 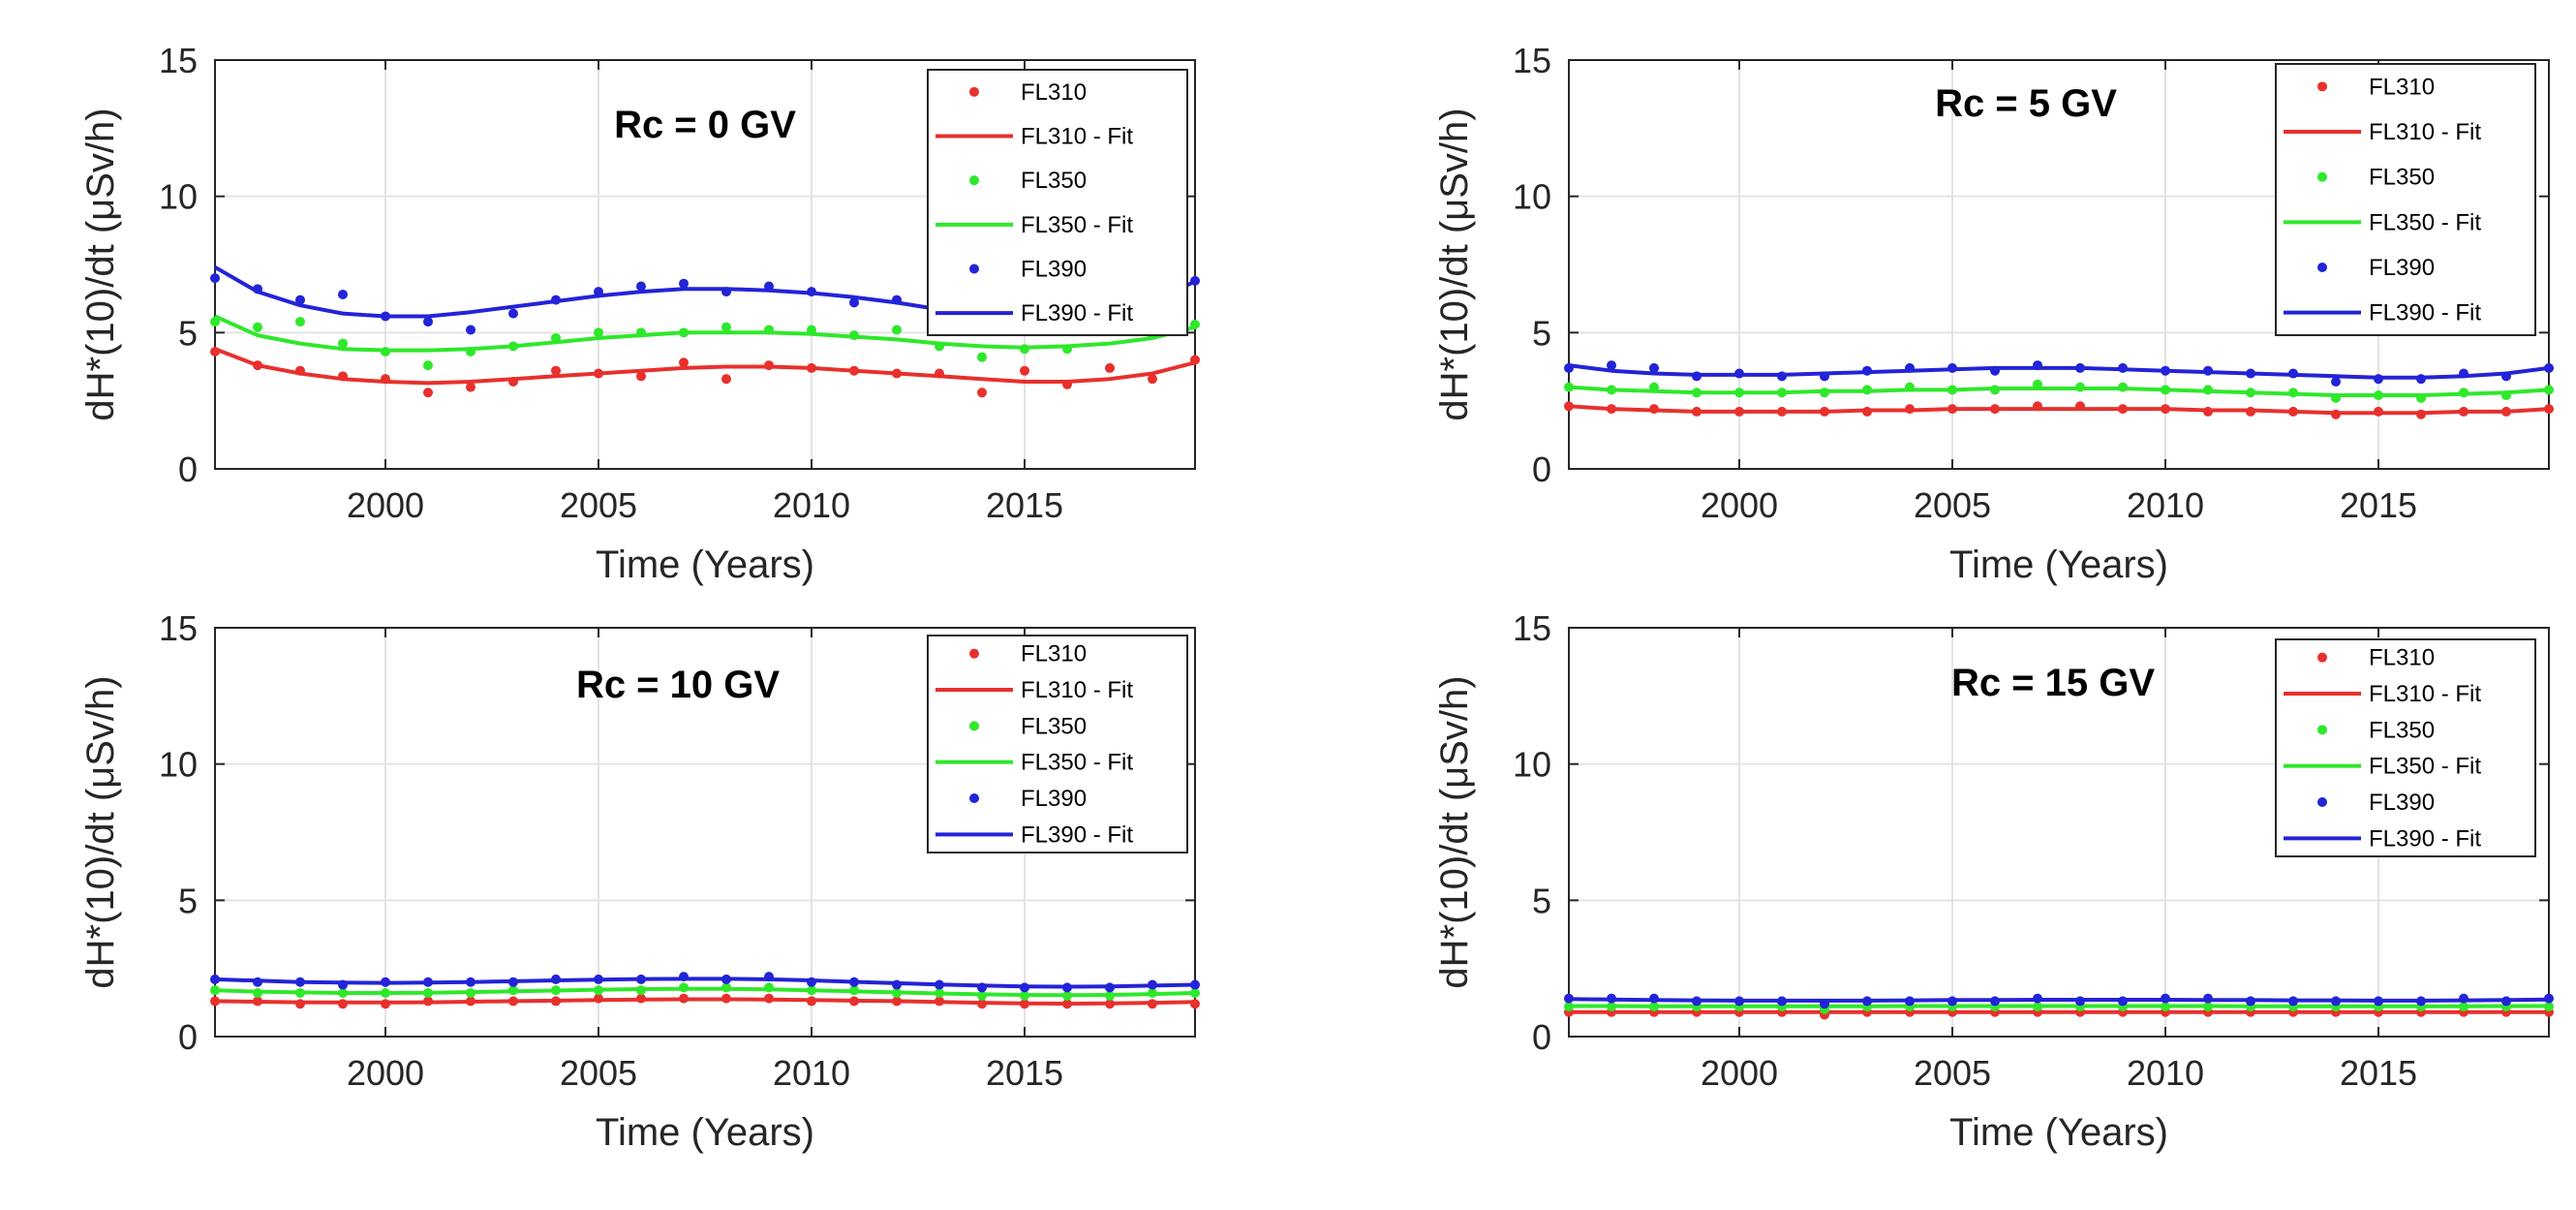 I want to click on x-axis-label: Time (Years), so click(x=2058, y=1132).